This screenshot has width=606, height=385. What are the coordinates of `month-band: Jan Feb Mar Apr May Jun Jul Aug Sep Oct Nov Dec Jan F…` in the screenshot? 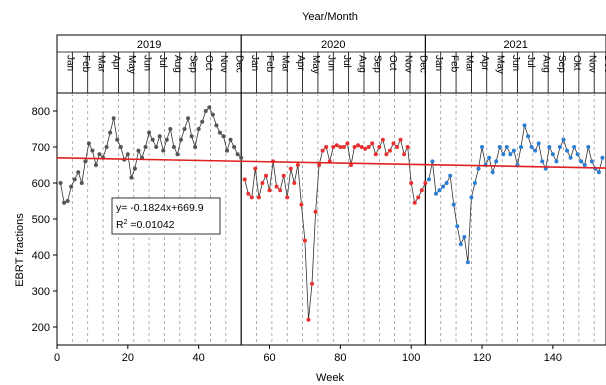 It's located at (331, 73).